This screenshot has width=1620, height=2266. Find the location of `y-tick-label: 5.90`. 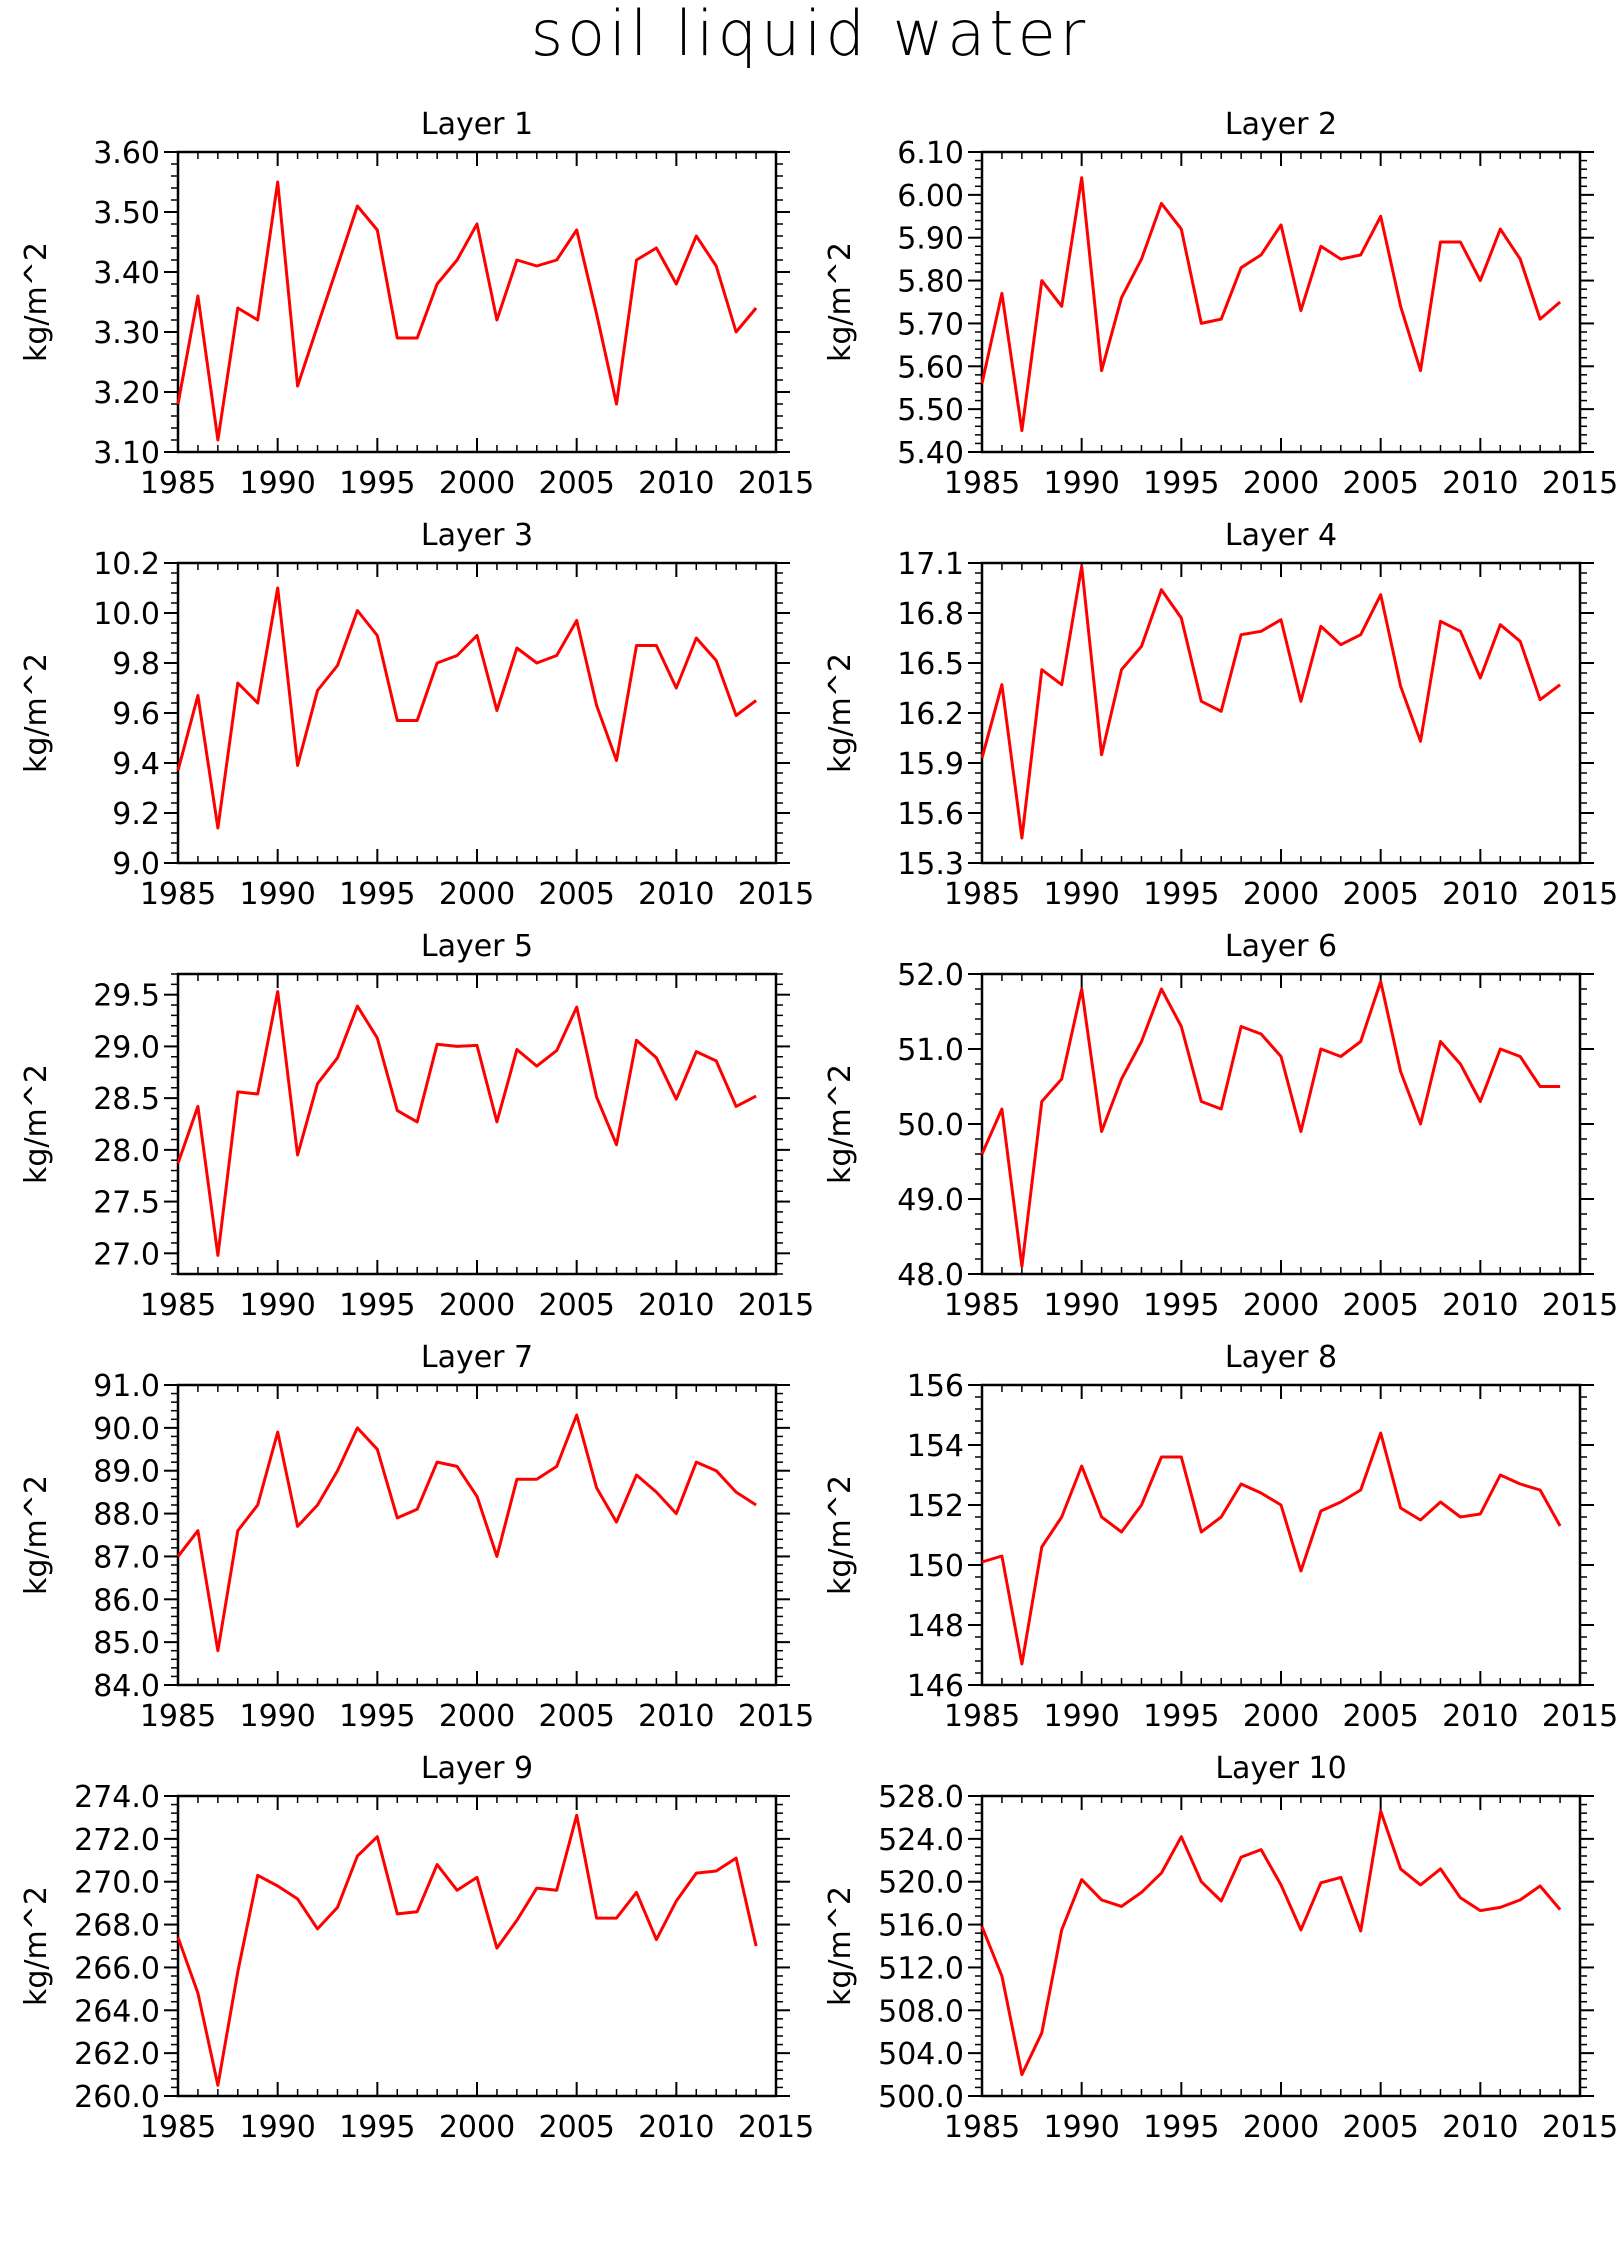

y-tick-label: 5.90 is located at coordinates (930, 239).